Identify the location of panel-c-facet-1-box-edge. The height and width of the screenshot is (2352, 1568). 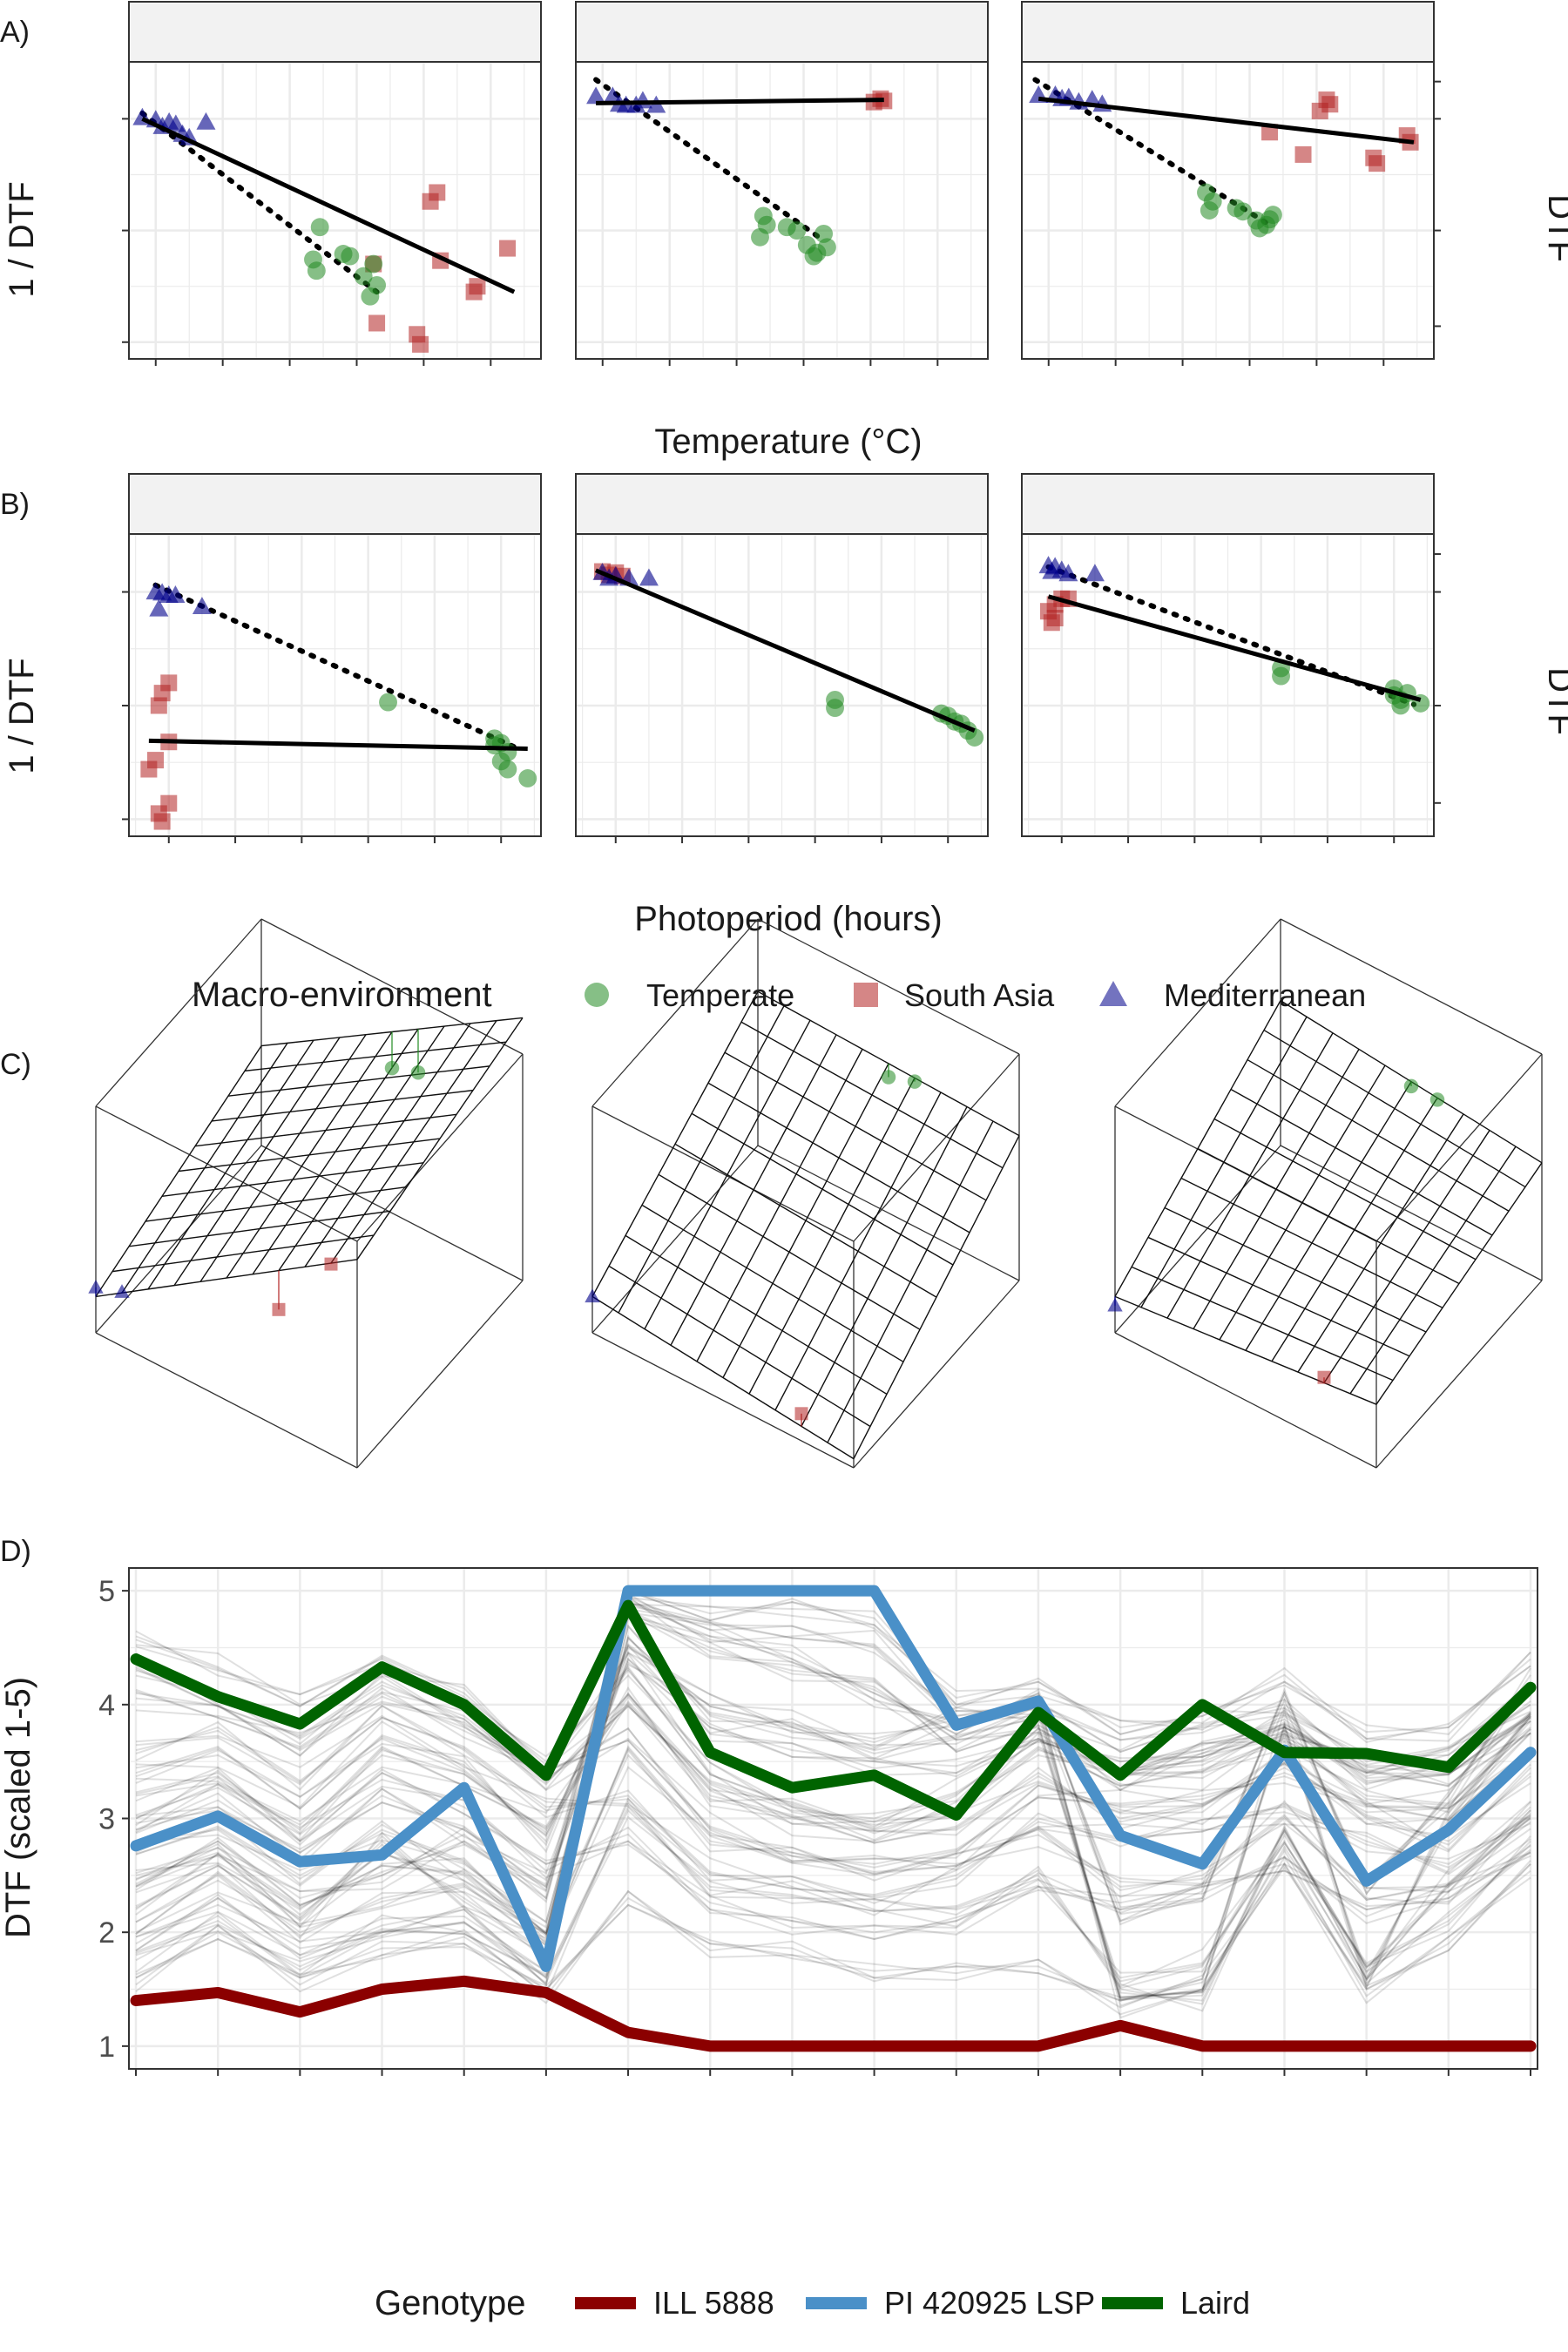
(440, 1374).